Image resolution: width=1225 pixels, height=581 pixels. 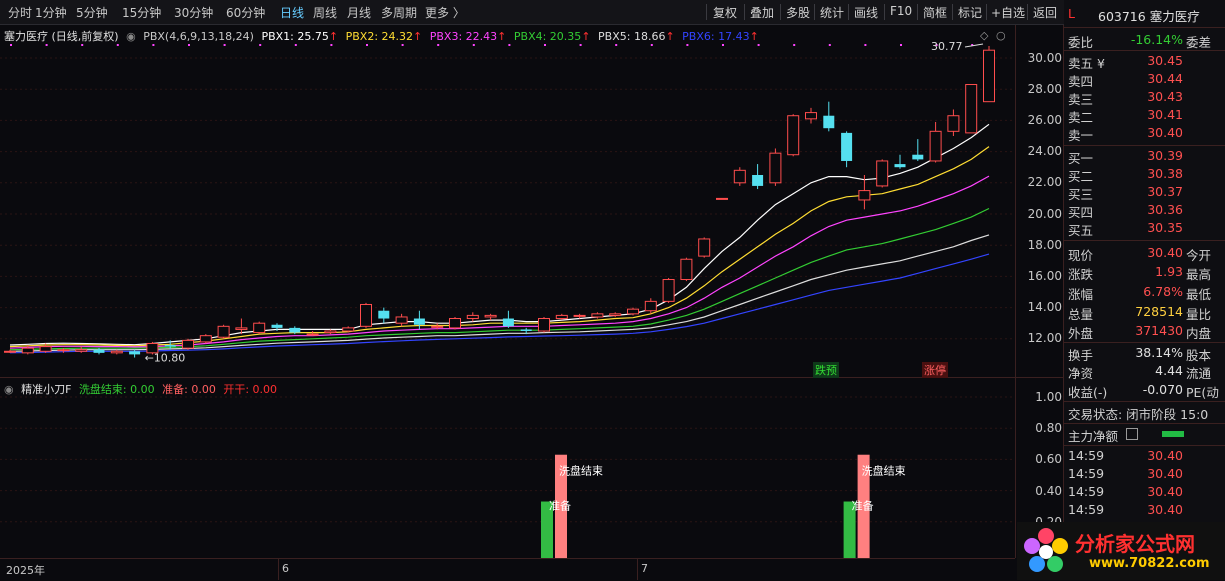 What do you see at coordinates (250, 389) in the screenshot?
I see `kaigan-value: 开干: 0.00` at bounding box center [250, 389].